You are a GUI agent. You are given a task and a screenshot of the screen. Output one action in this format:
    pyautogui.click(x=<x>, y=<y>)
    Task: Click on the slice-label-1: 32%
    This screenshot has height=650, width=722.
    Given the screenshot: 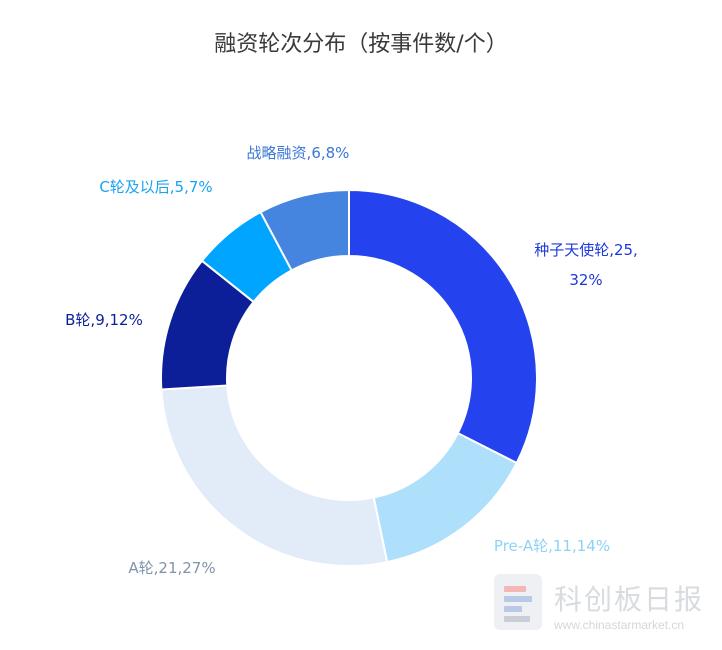 What is the action you would take?
    pyautogui.click(x=585, y=280)
    